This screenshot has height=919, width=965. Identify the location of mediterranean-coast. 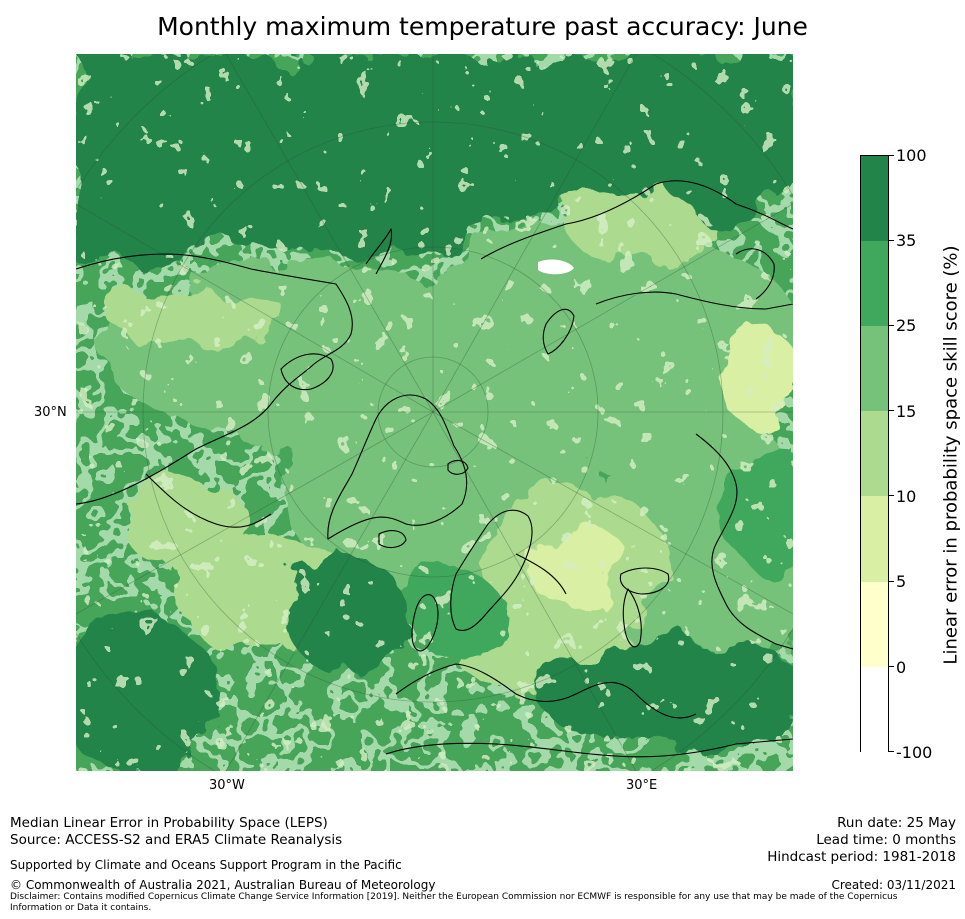
(589, 748).